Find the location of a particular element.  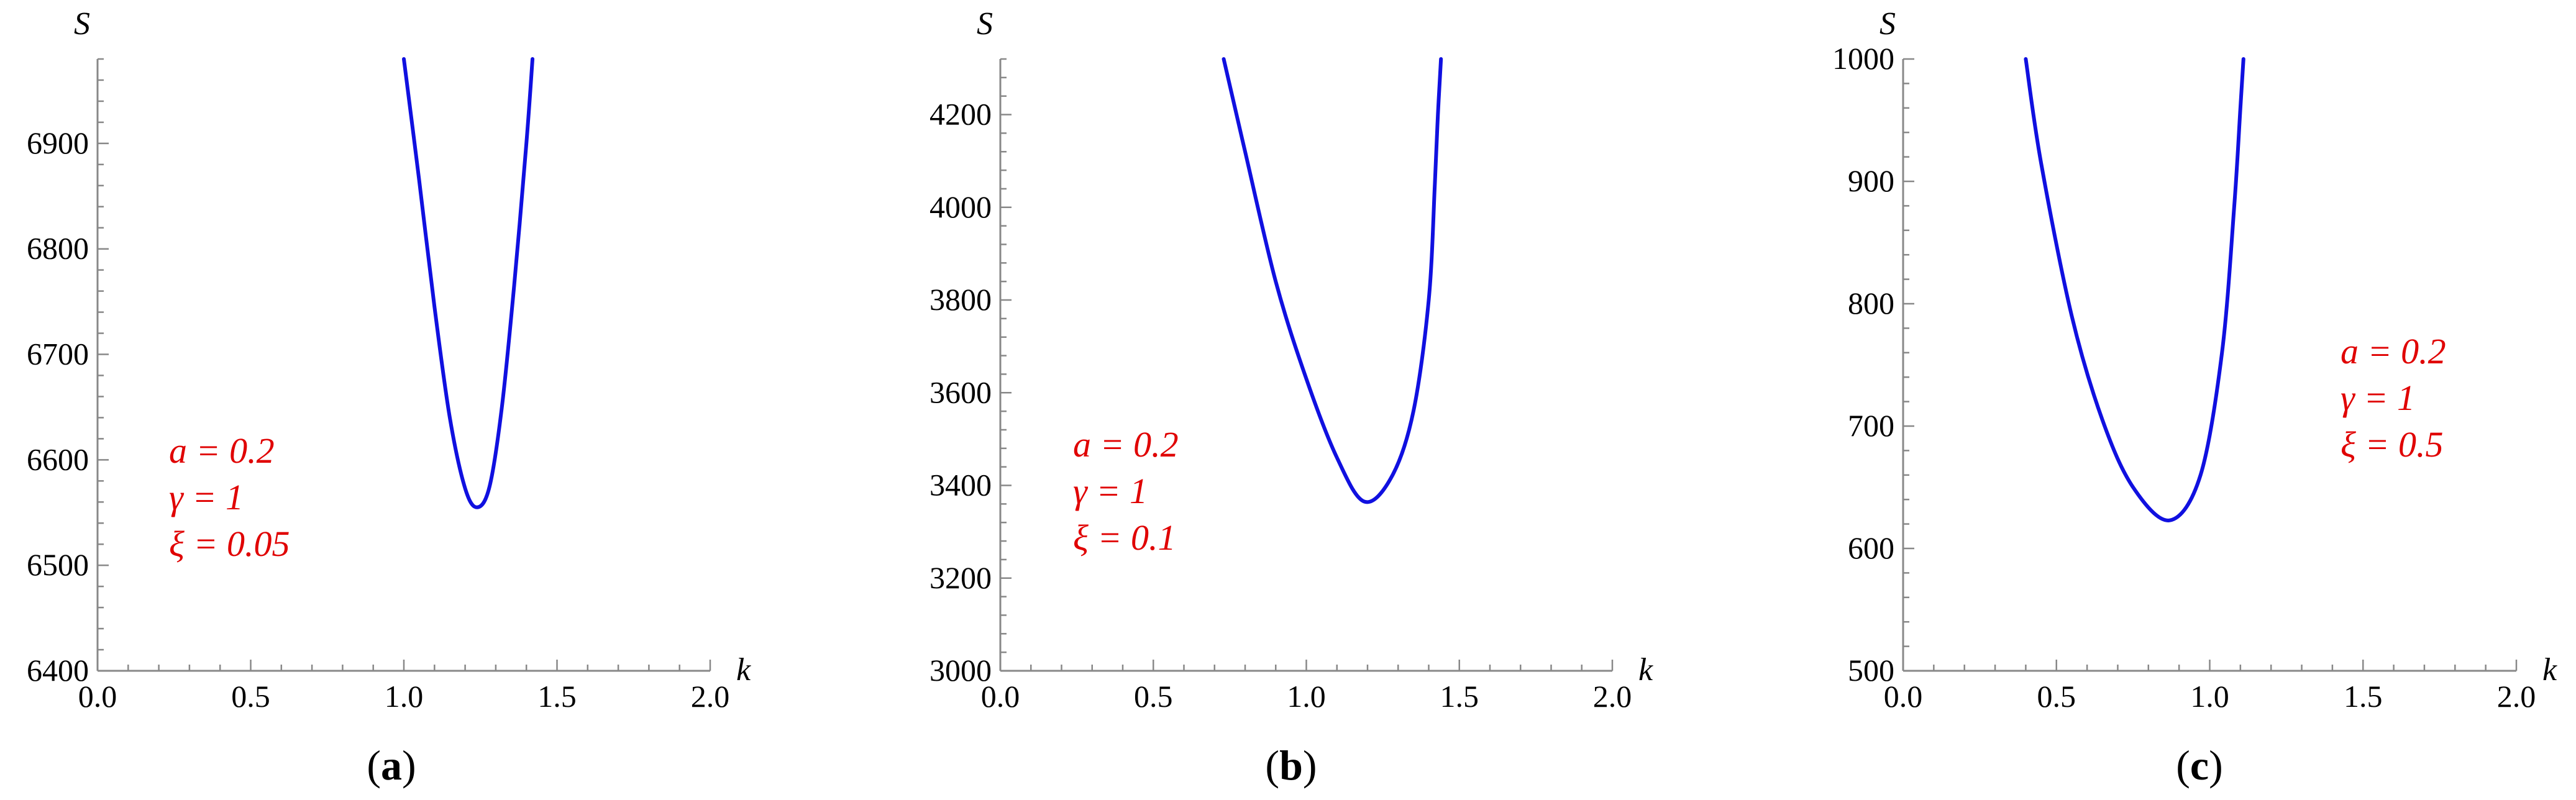

y-tick-label: 6700 is located at coordinates (58, 354).